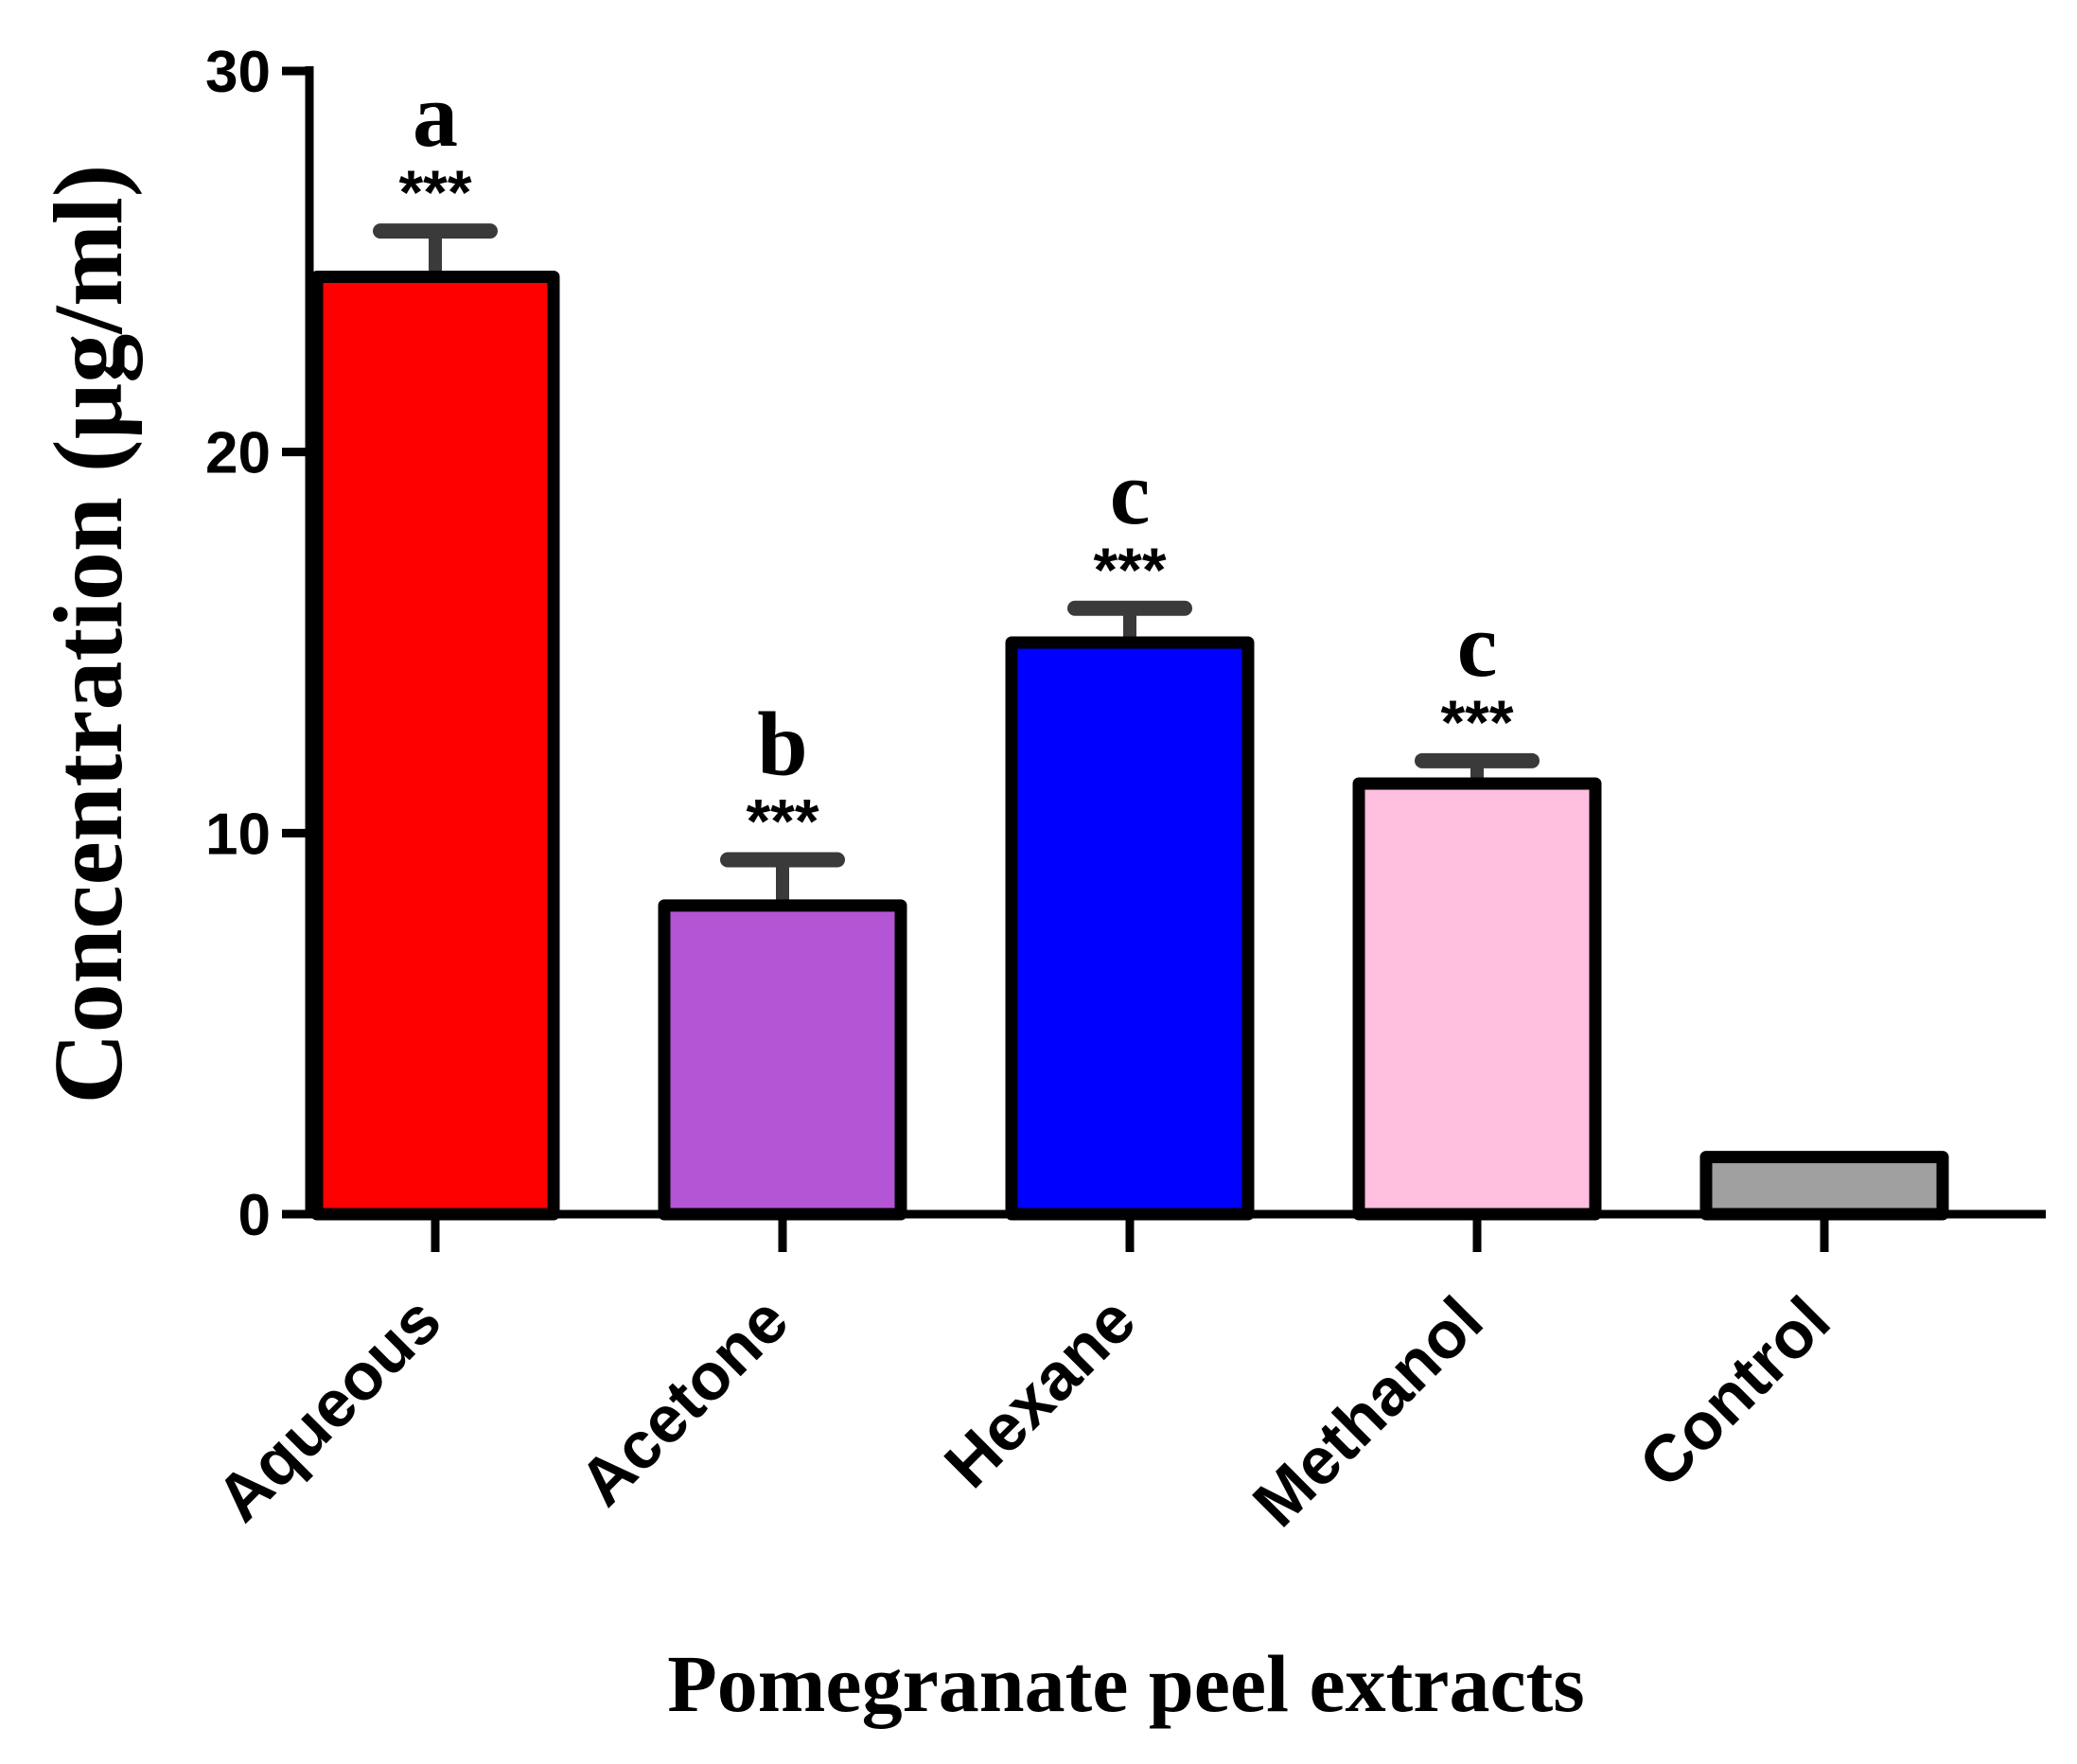 Image resolution: width=2077 pixels, height=1764 pixels. What do you see at coordinates (1039, 1391) in the screenshot?
I see `x-label-hexane: Hexane` at bounding box center [1039, 1391].